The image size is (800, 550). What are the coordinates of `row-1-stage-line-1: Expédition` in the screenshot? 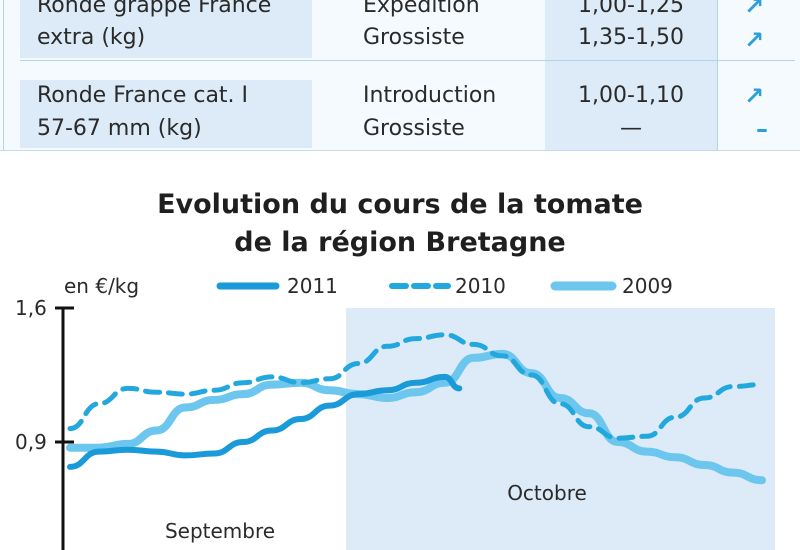 It's located at (421, 9).